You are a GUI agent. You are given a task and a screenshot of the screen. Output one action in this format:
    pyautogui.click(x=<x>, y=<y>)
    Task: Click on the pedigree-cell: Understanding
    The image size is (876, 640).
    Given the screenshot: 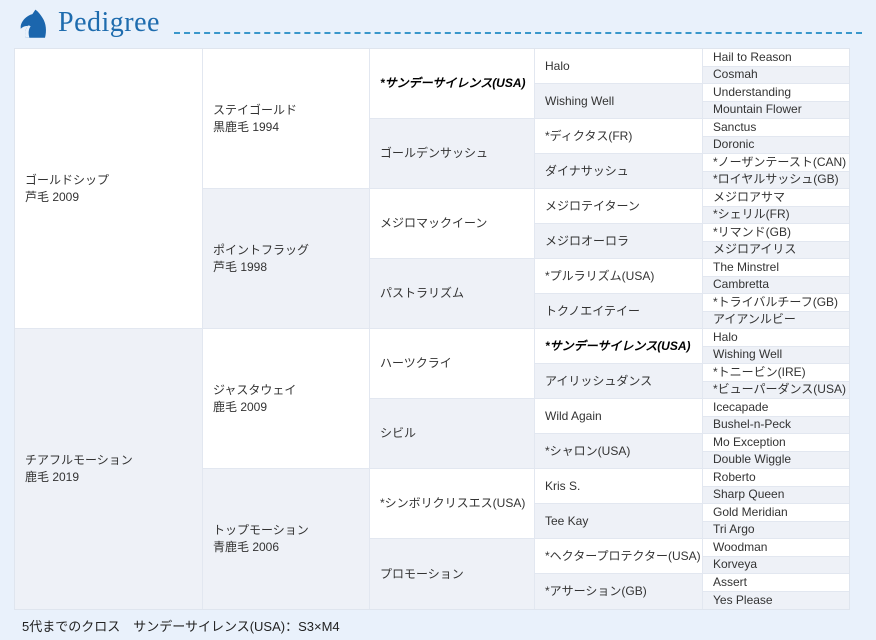 What is the action you would take?
    pyautogui.click(x=776, y=93)
    